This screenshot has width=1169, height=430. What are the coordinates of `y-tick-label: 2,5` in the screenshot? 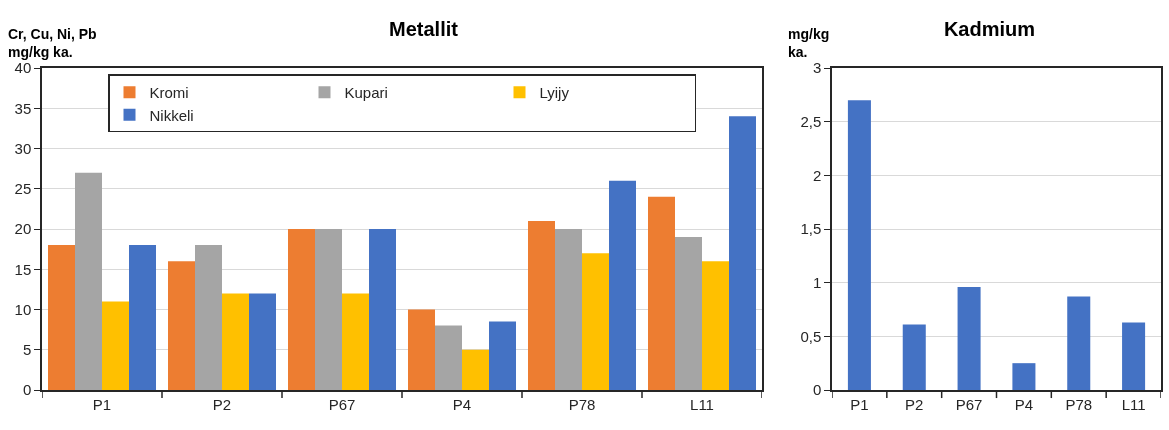 It's located at (811, 121).